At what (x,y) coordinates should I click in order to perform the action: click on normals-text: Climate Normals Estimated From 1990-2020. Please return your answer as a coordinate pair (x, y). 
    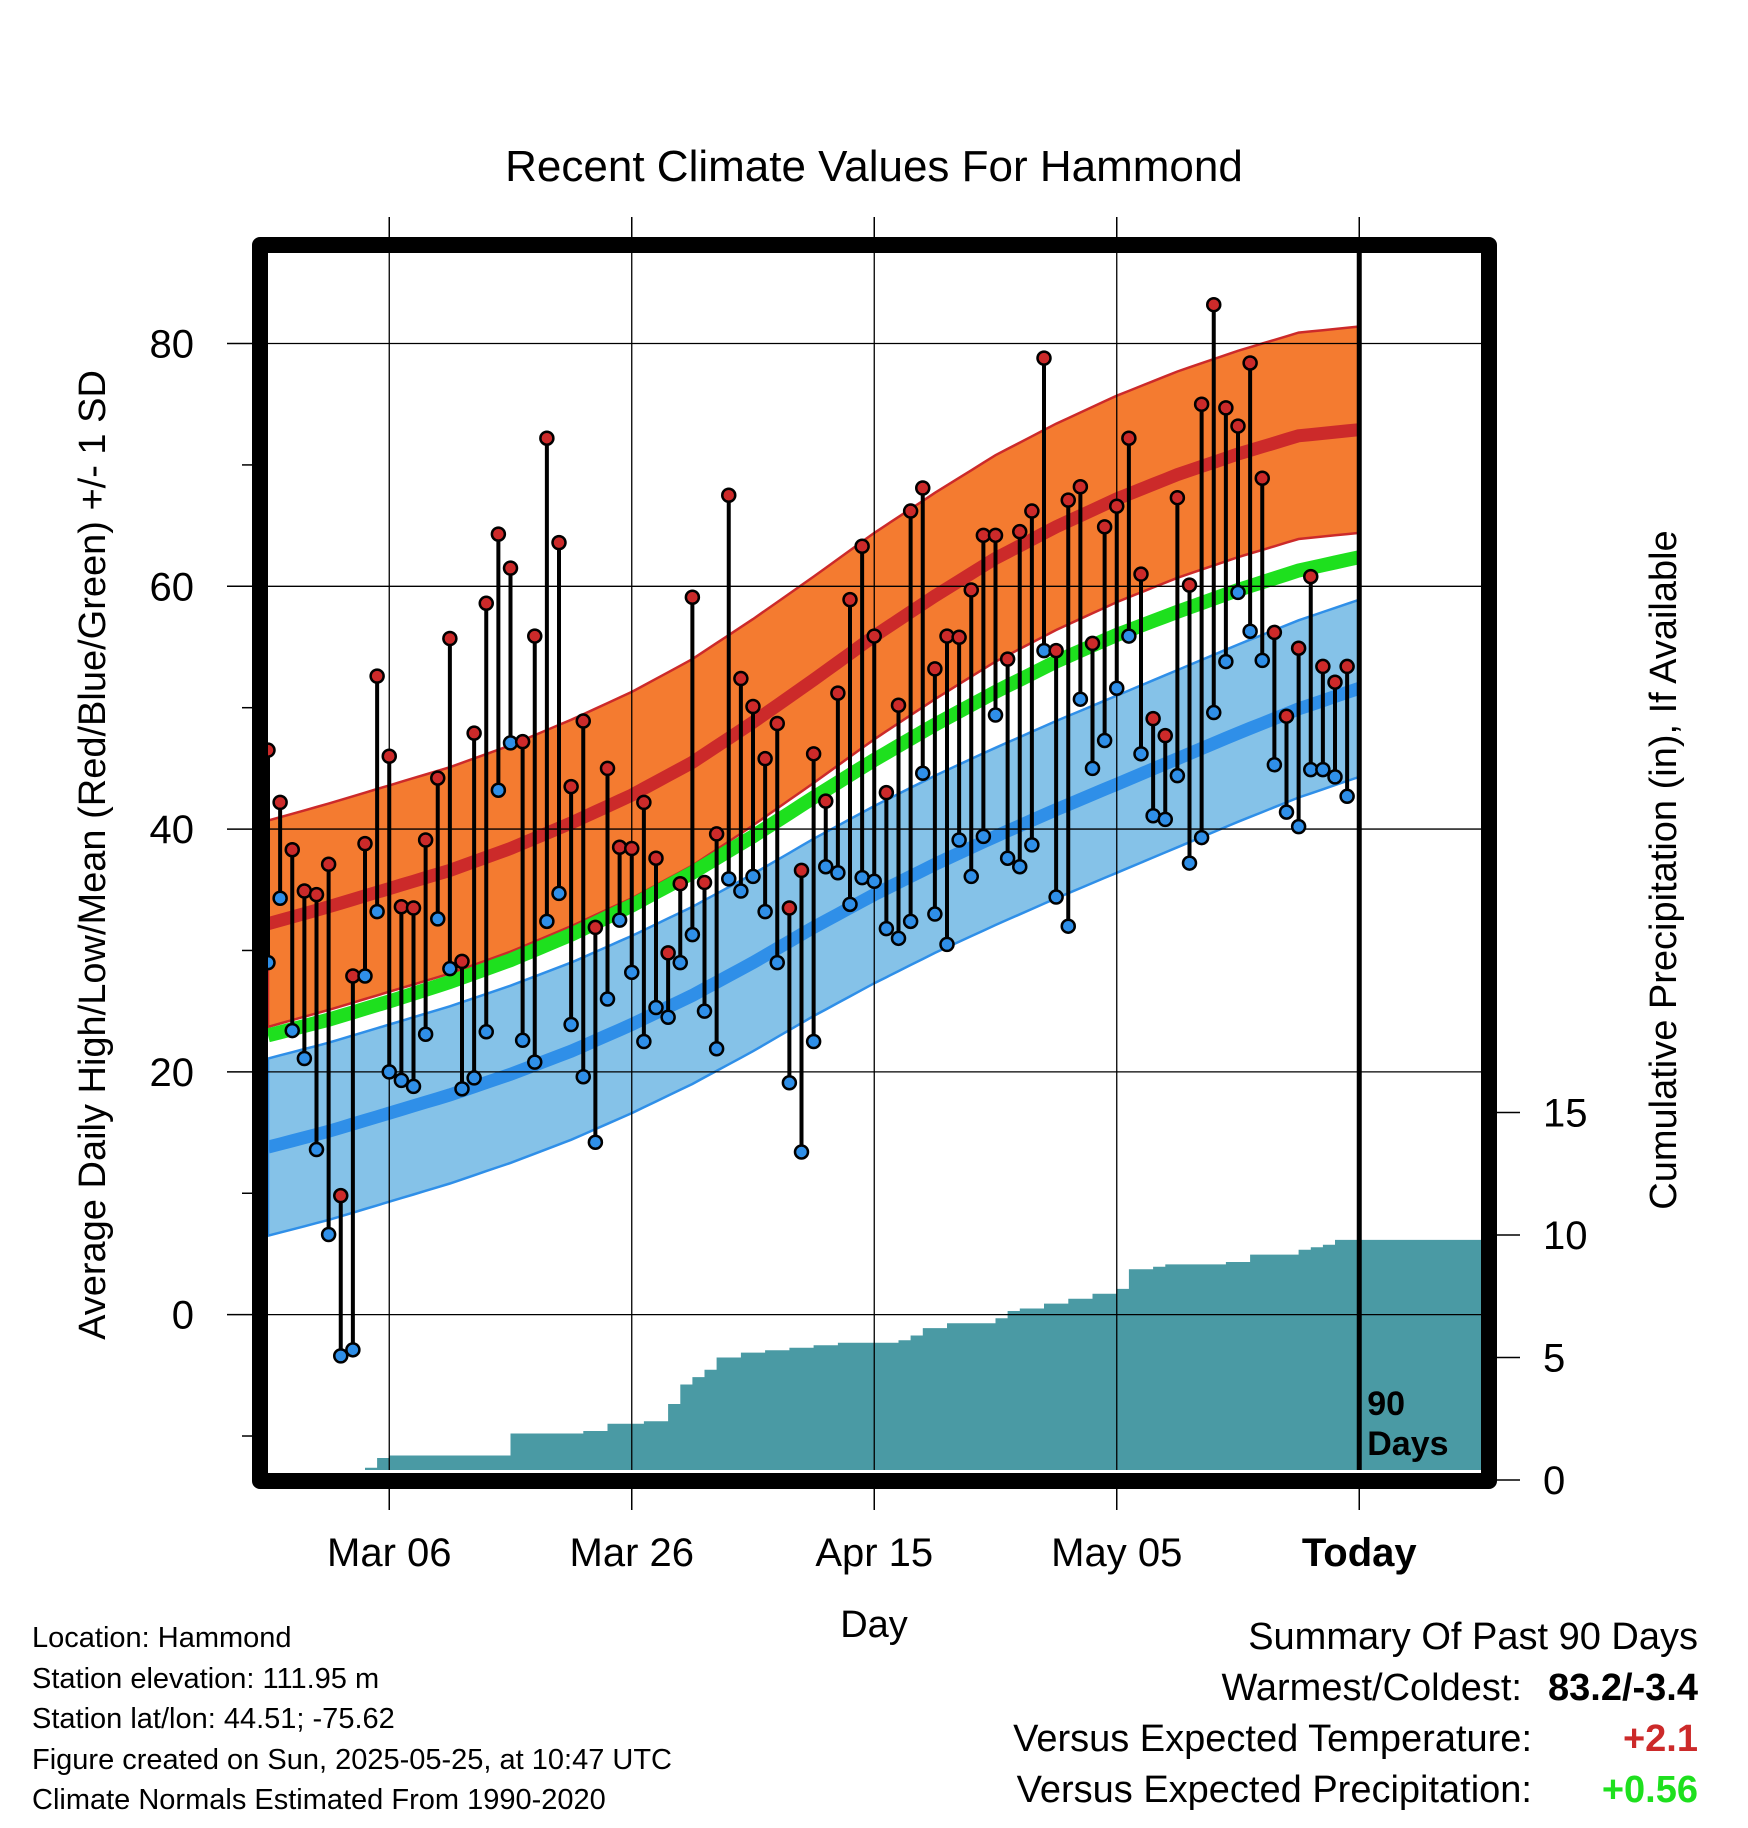
    Looking at the image, I should click on (319, 1800).